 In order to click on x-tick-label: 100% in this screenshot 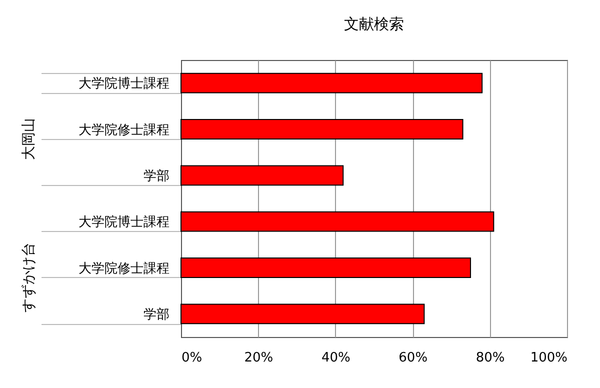, I will do `click(549, 358)`.